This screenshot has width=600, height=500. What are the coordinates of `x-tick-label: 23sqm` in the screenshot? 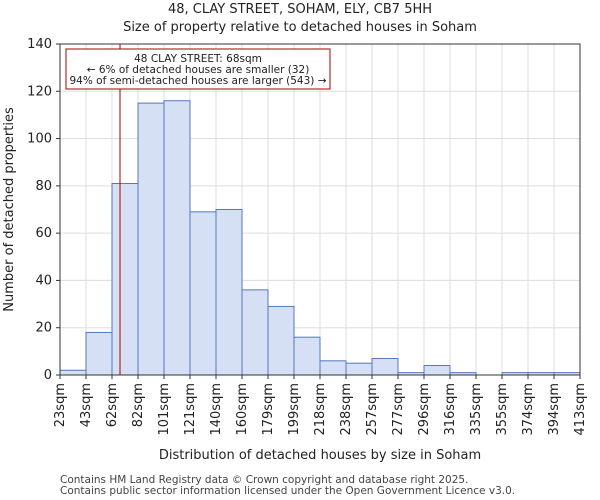 It's located at (60, 405).